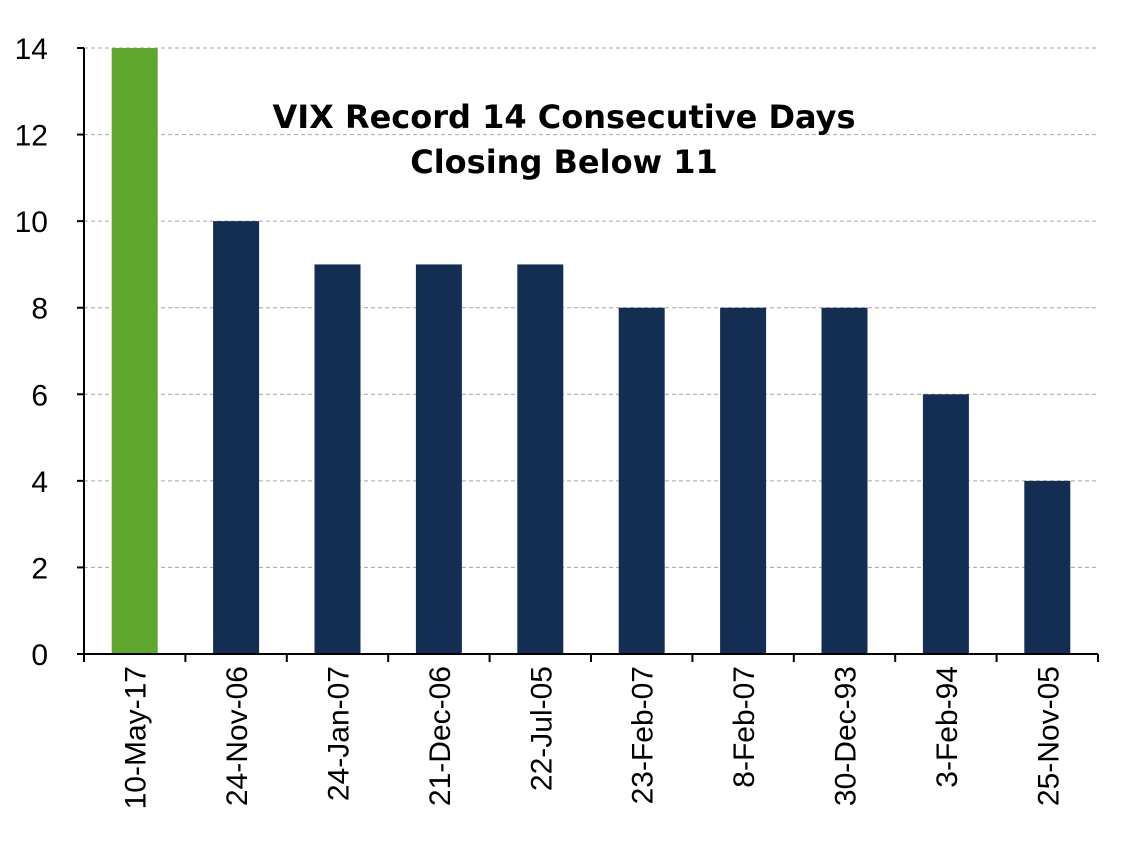 Image resolution: width=1122 pixels, height=860 pixels. I want to click on y-tick-label: 2, so click(39, 568).